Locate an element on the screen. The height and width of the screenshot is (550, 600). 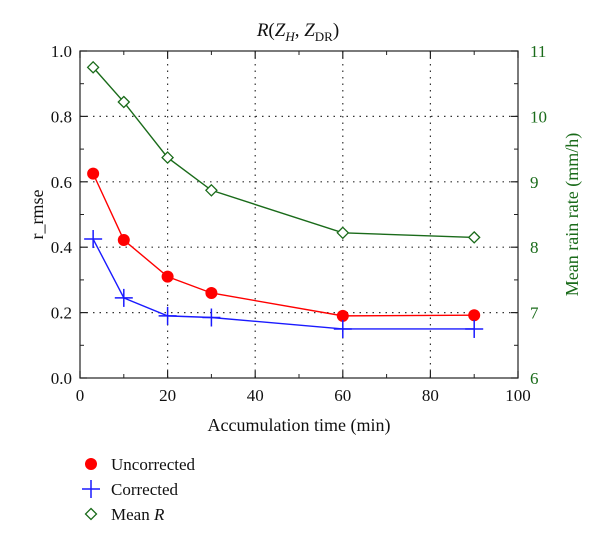
y2-tick-label: 7 is located at coordinates (534, 313).